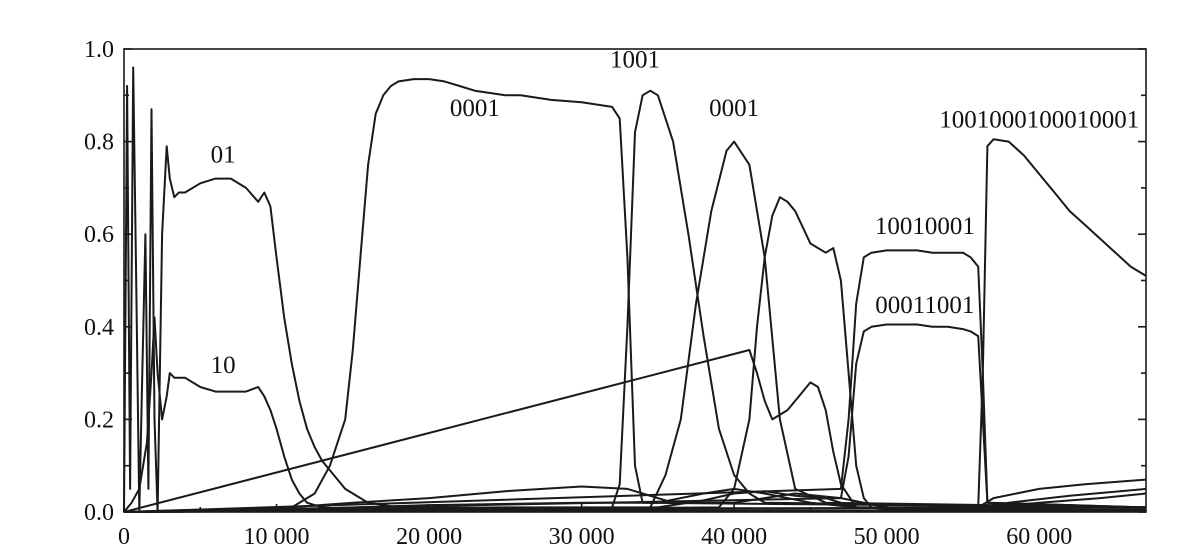 Image resolution: width=1200 pixels, height=559 pixels. What do you see at coordinates (1039, 120) in the screenshot?
I see `series-annotation: 1001000100010001` at bounding box center [1039, 120].